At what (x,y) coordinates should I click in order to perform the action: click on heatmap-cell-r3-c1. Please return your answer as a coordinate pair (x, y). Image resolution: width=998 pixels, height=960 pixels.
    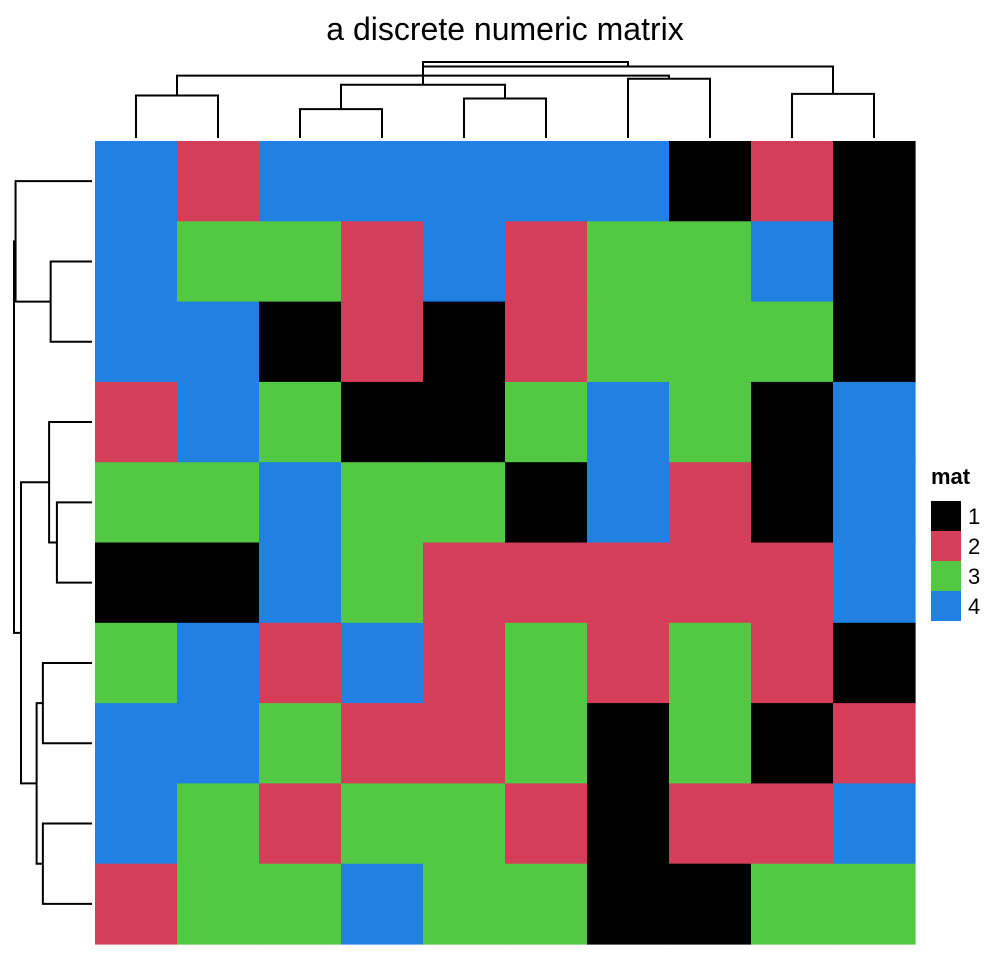
    Looking at the image, I should click on (136, 342).